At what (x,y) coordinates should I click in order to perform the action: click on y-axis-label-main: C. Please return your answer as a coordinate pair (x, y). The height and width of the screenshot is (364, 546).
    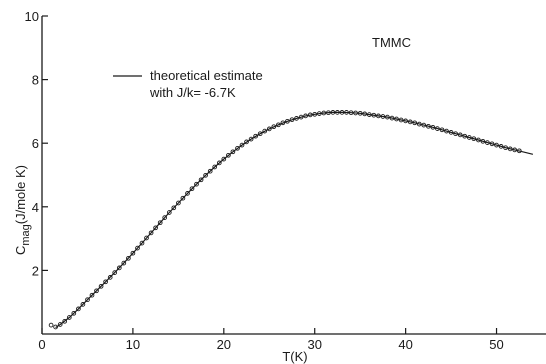
    Looking at the image, I should click on (20, 250).